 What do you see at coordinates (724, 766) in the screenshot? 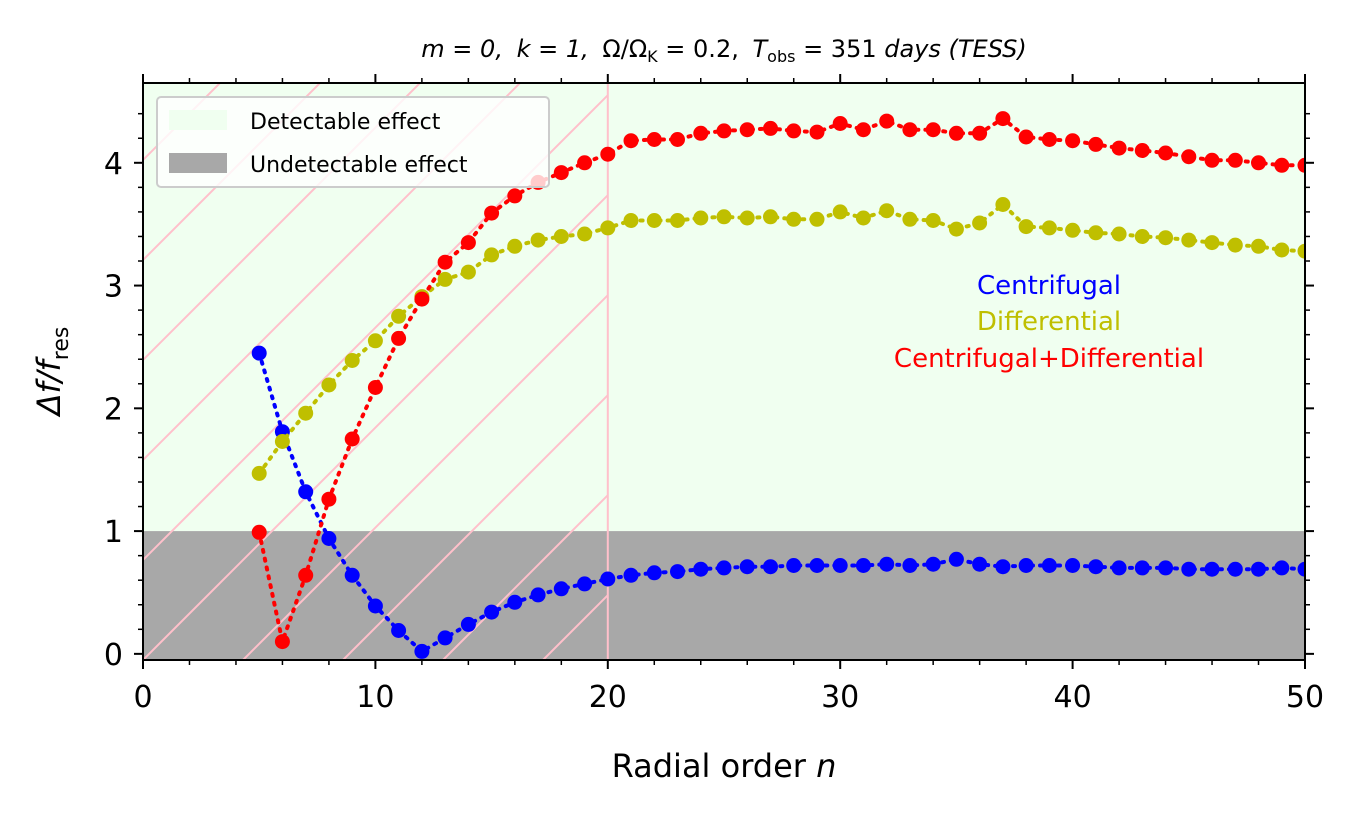
I see `x-axis-label: Radial order n` at bounding box center [724, 766].